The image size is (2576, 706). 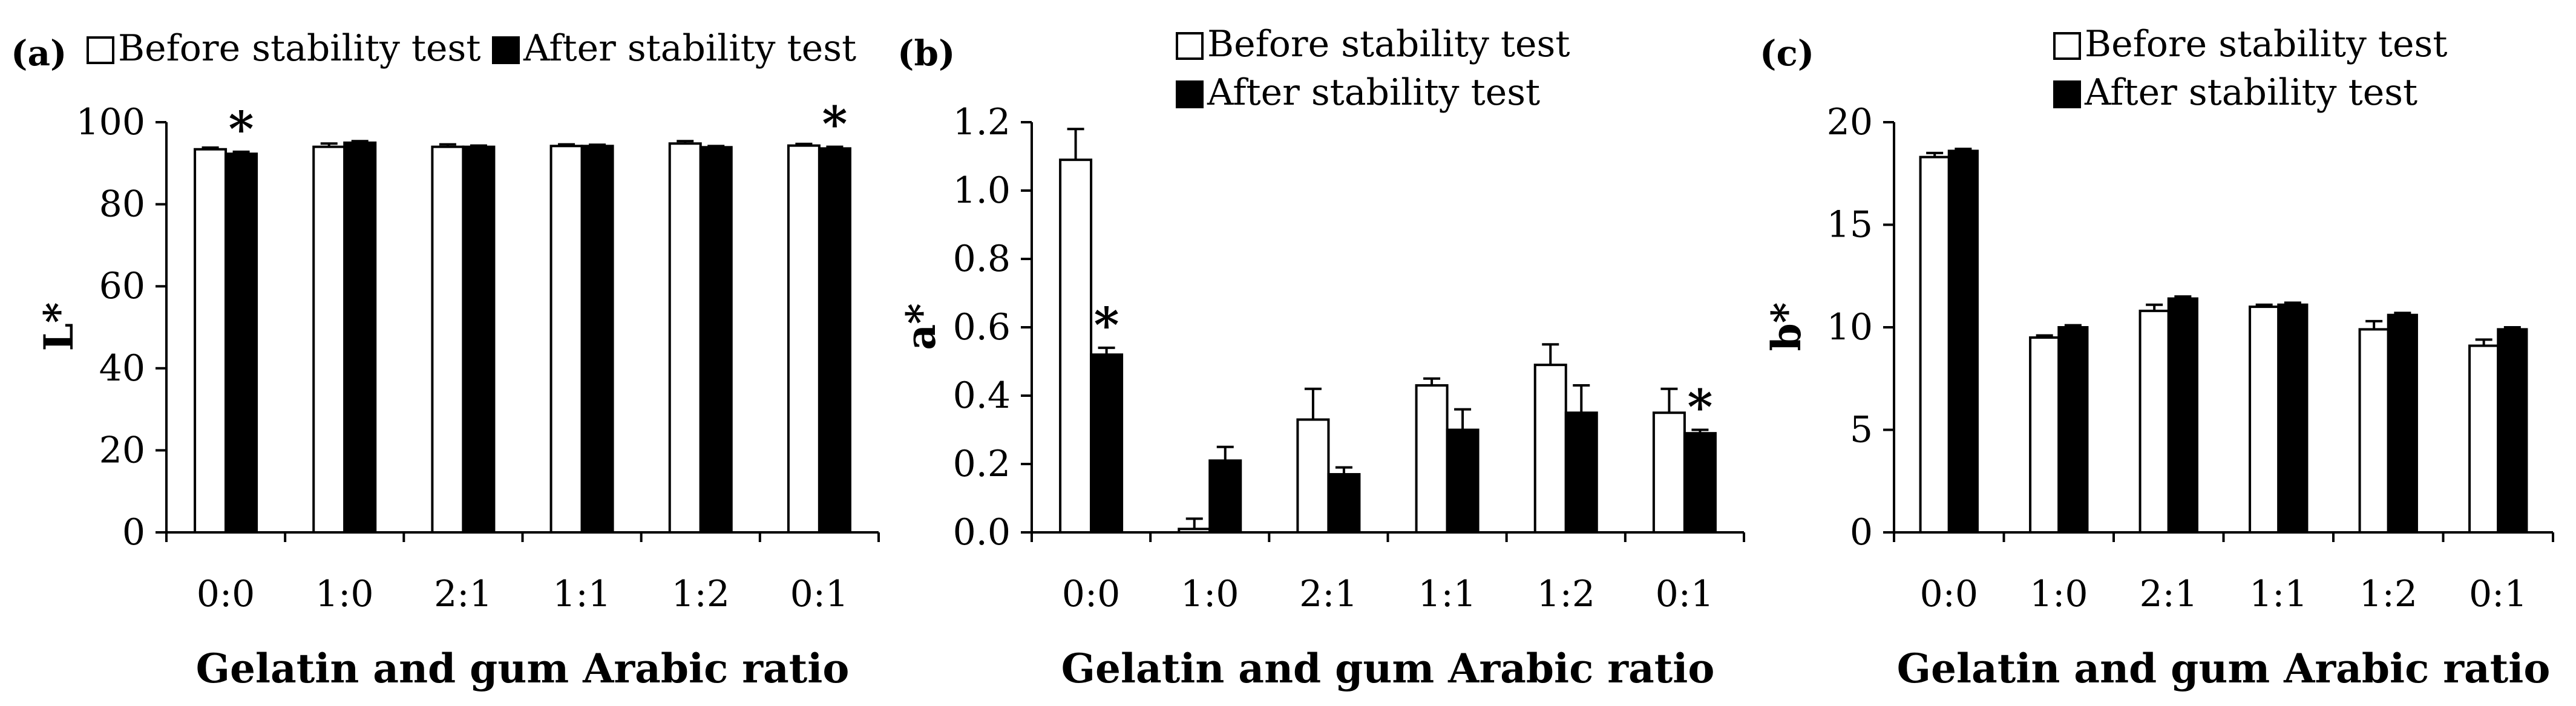 I want to click on y-tick-label: 1.2, so click(x=982, y=122).